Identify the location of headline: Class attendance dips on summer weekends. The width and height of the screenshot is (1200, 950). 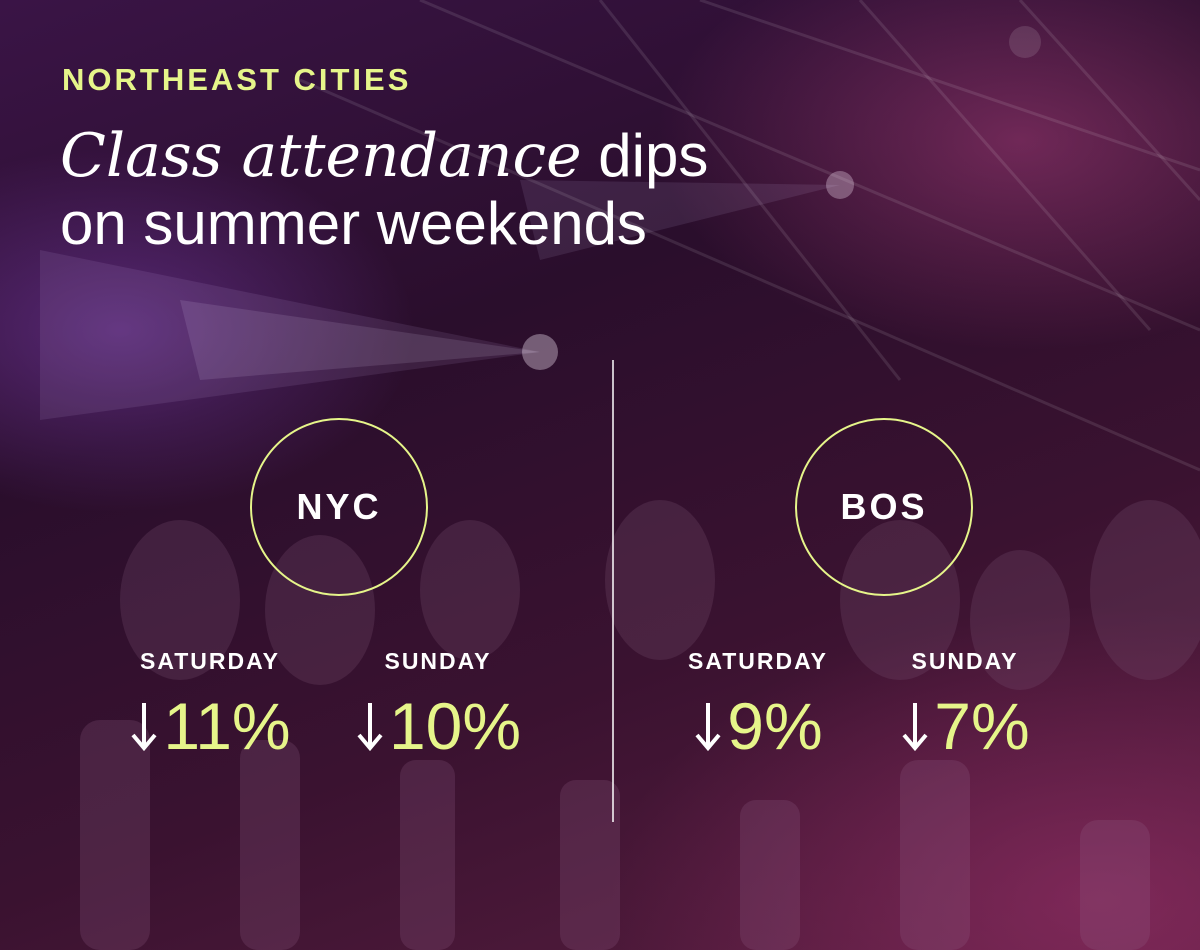
(560, 190).